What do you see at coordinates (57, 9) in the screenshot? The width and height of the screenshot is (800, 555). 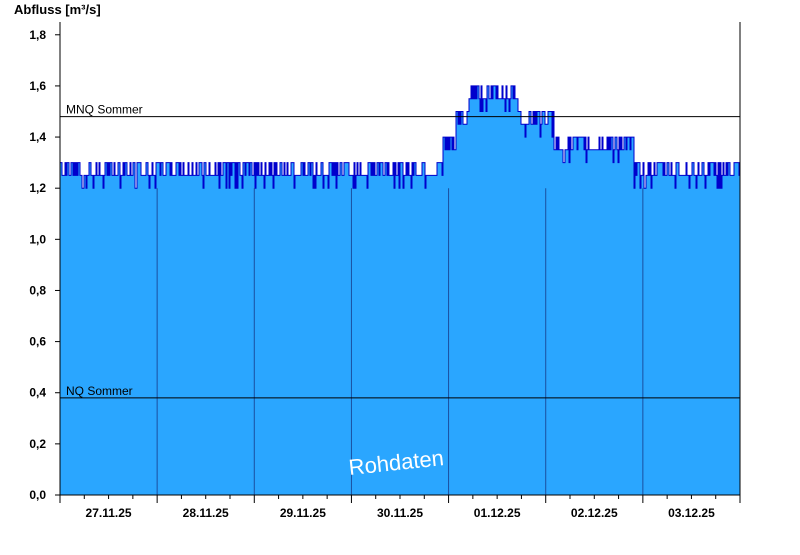 I see `y-axis-label: Abfluss [m³/s]` at bounding box center [57, 9].